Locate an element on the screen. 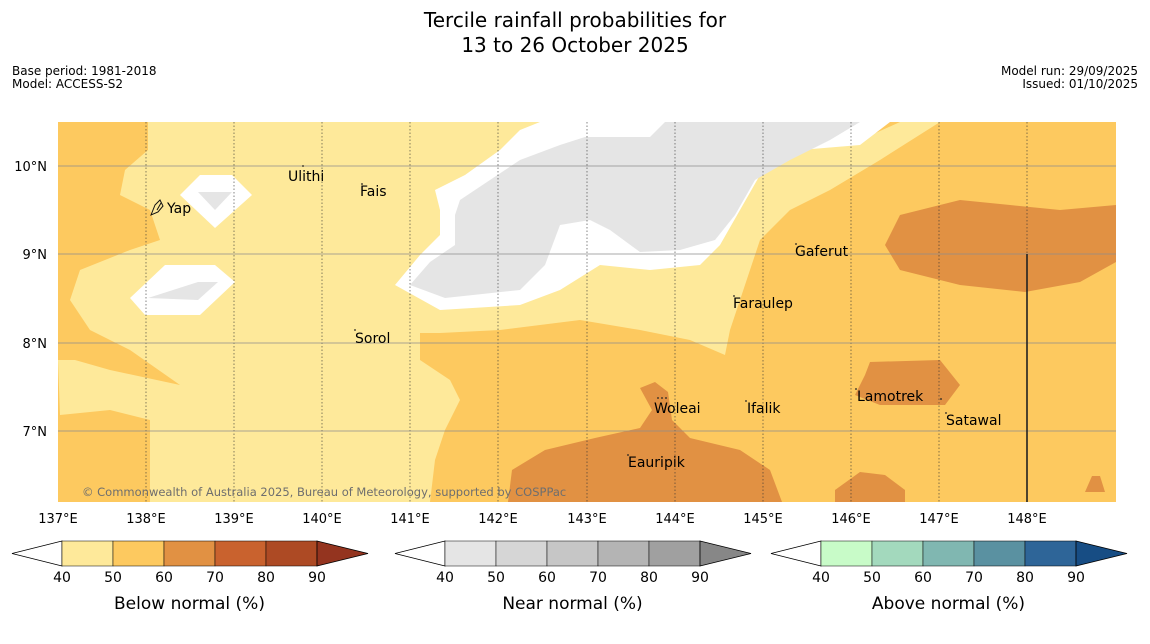 The image size is (1150, 644). place-label-eauripik: Eauripik is located at coordinates (657, 463).